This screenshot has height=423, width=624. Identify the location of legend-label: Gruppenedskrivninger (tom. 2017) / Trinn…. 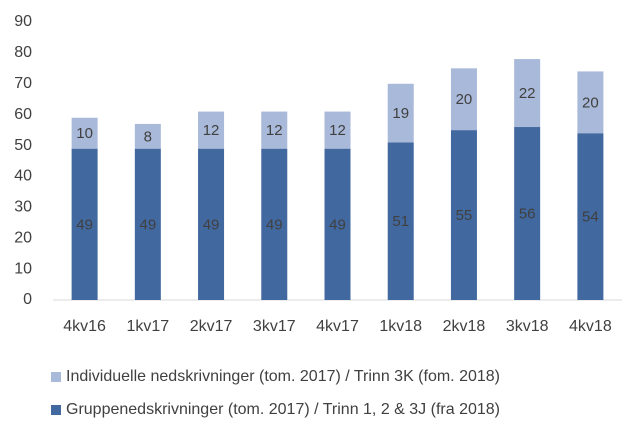
(283, 409).